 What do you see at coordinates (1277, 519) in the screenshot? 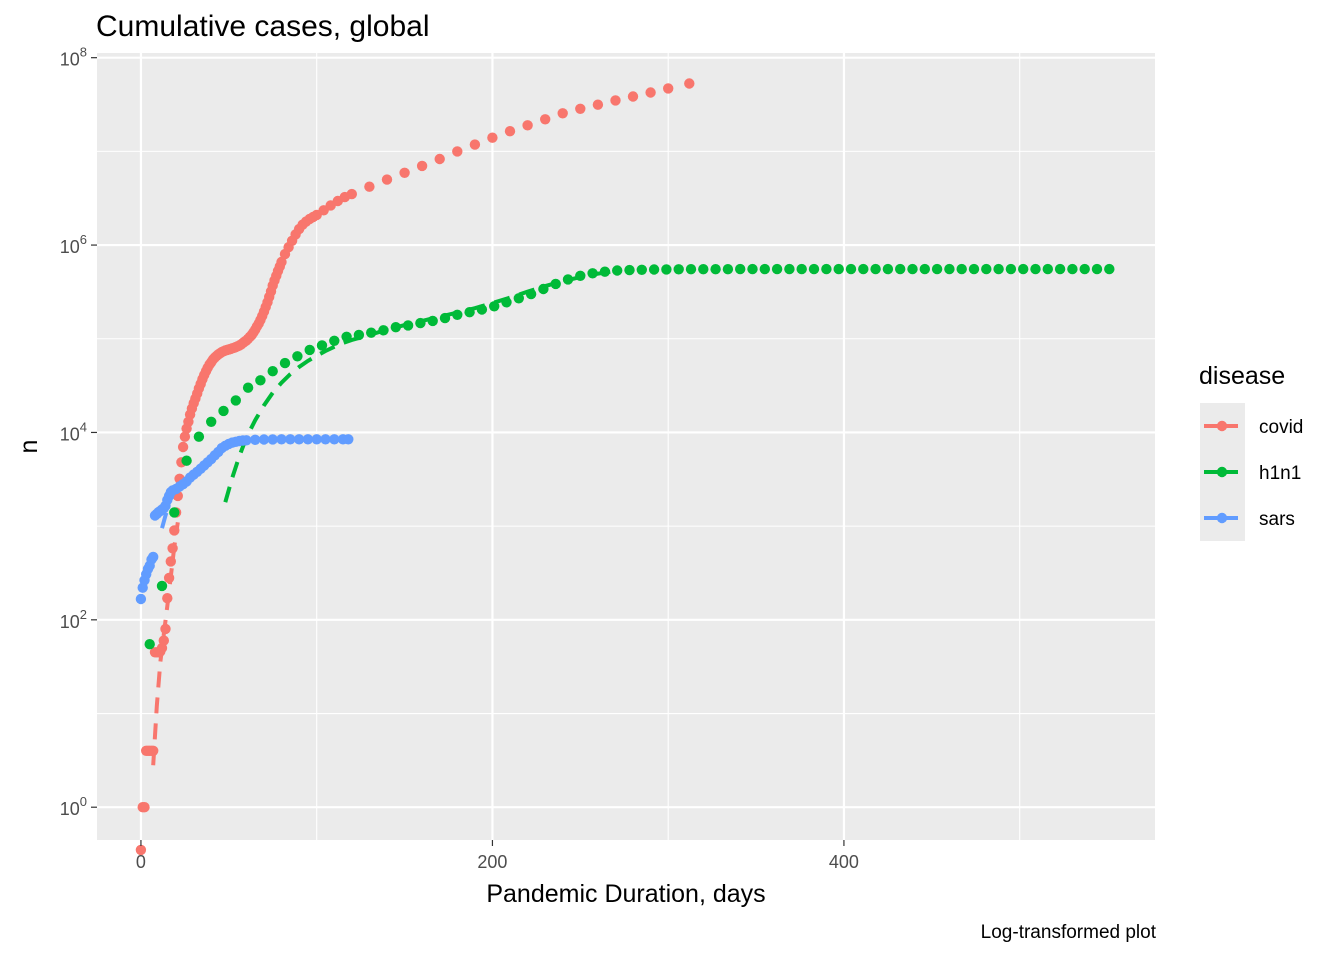
I see `legend-label-sars: sars` at bounding box center [1277, 519].